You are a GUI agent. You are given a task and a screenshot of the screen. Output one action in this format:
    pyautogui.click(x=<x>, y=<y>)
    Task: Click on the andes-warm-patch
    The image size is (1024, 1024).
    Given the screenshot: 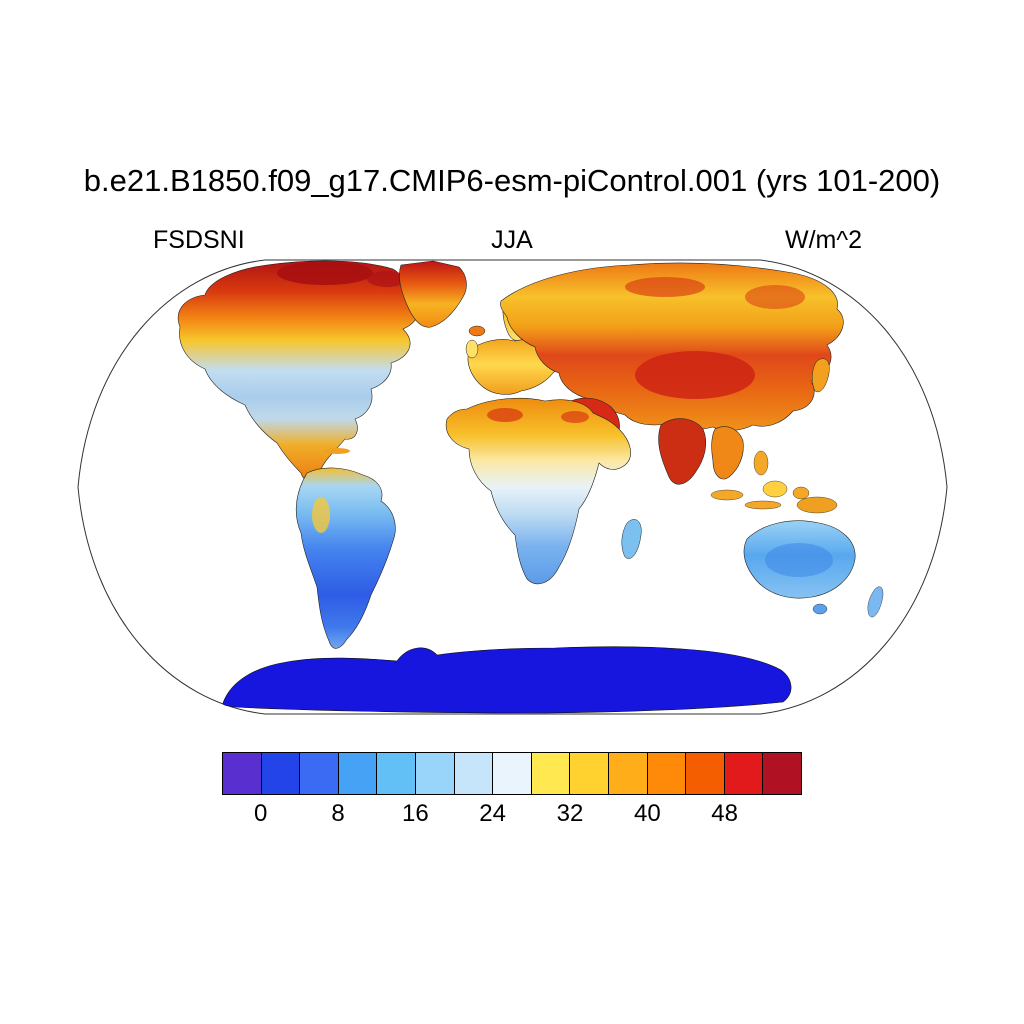 What is the action you would take?
    pyautogui.click(x=321, y=515)
    